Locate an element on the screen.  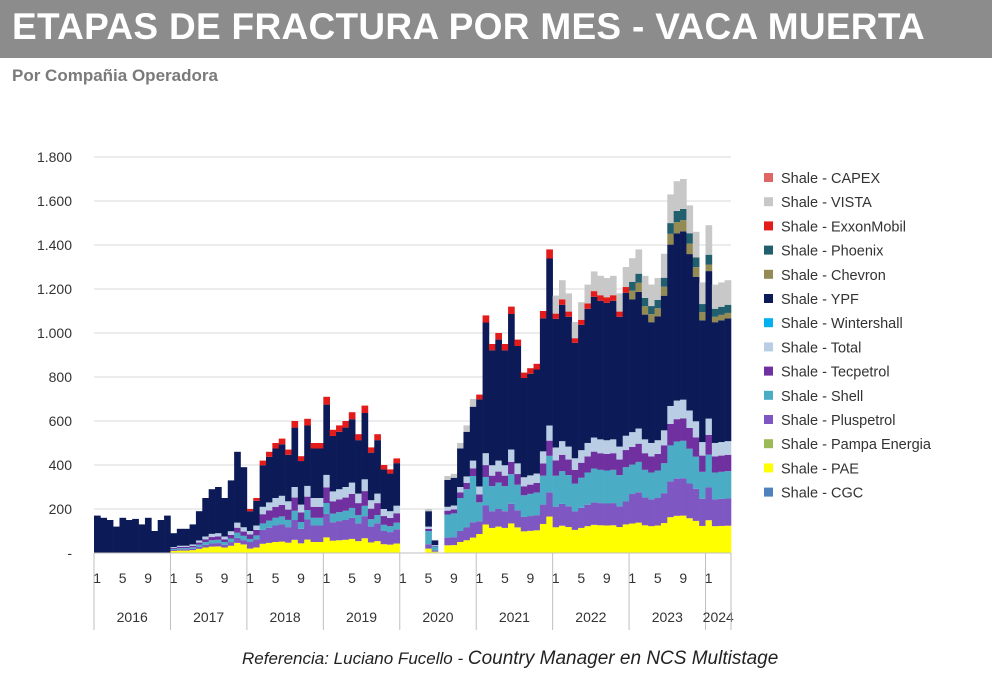
legend-label: Shale - CAPEX is located at coordinates (830, 179).